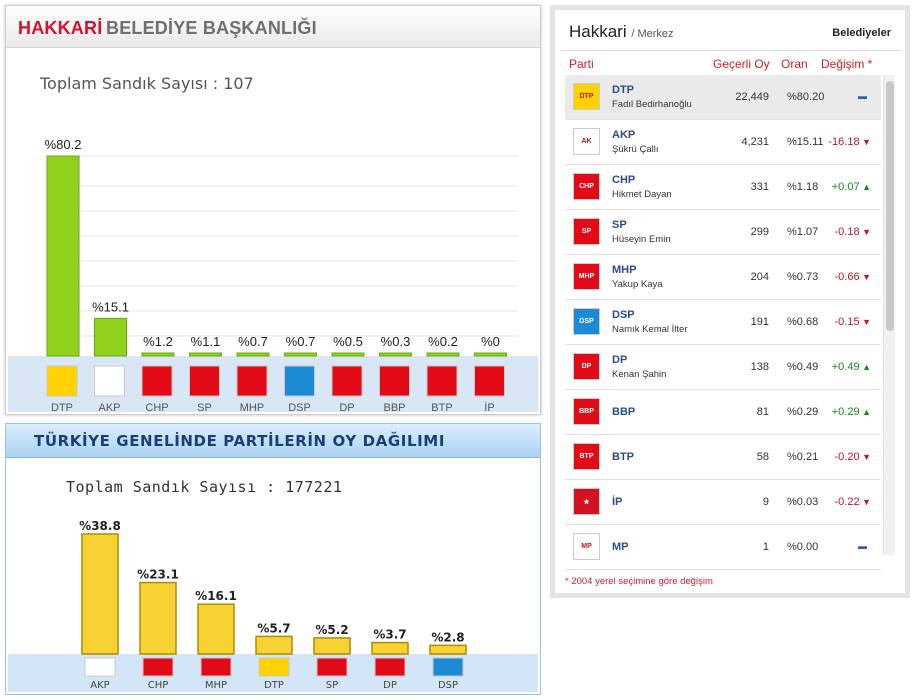  I want to click on national-header: TÜRKİYE GENELİNDE PARTİLERİN OY DAĞILIMI, so click(273, 441).